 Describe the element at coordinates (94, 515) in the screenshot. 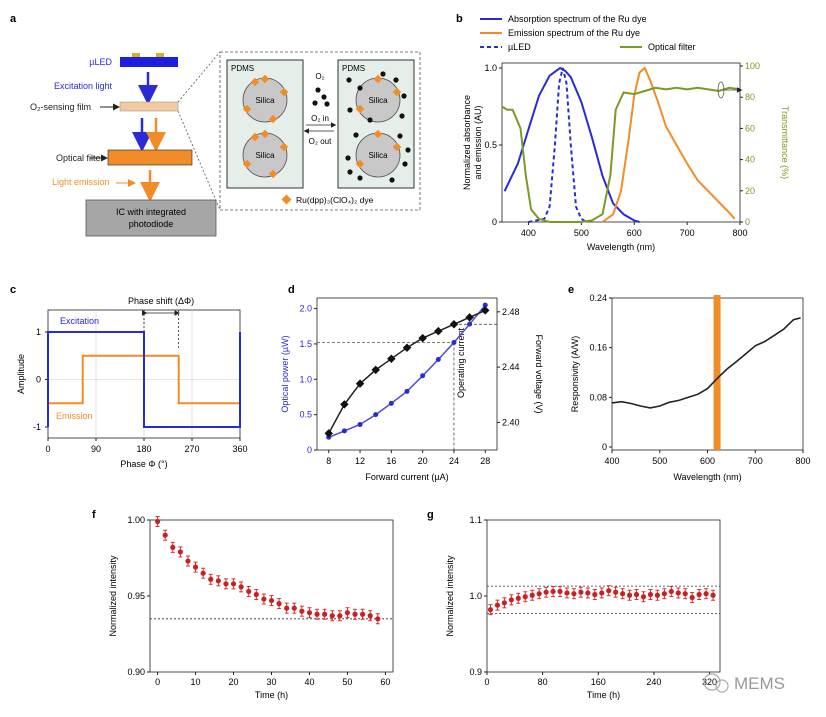

I see `panel-f-letter: f` at that location.